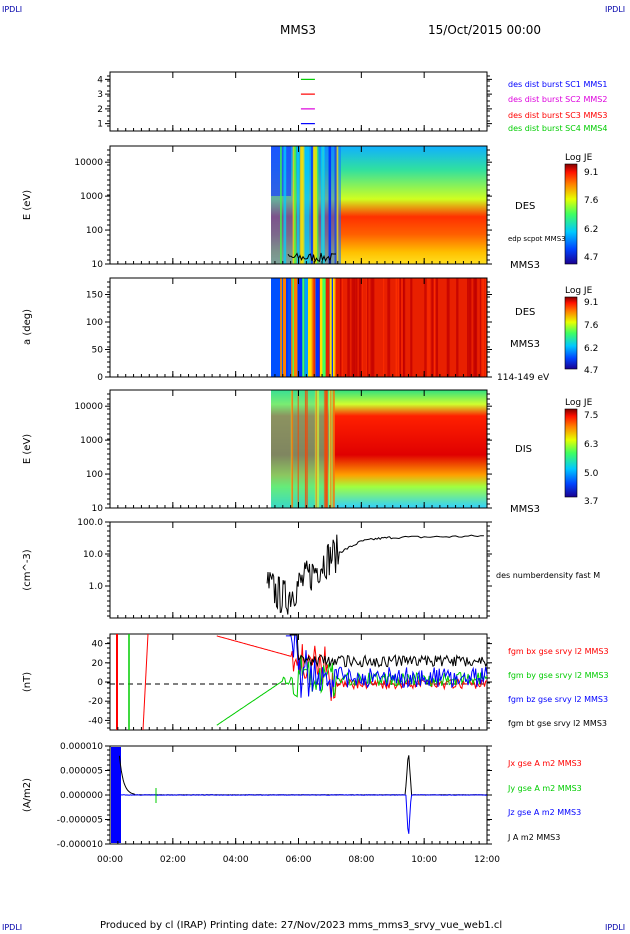  Describe the element at coordinates (98, 509) in the screenshot. I see `y-tick-label: 10` at that location.